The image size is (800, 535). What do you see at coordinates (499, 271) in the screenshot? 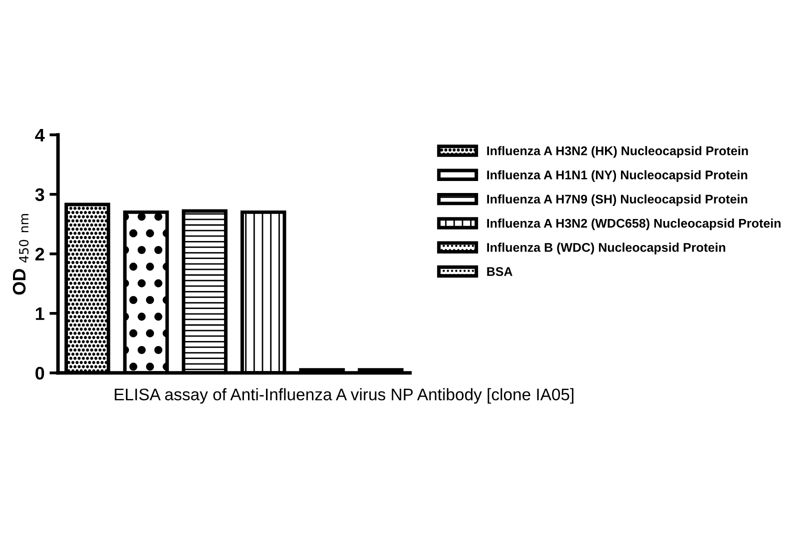
I see `legend-label: BSA` at bounding box center [499, 271].